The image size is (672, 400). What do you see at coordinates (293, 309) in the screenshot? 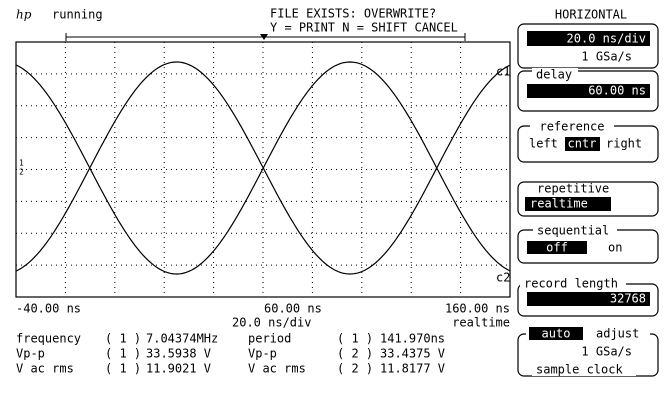
I see `axis-center: 60.00 ns` at bounding box center [293, 309].